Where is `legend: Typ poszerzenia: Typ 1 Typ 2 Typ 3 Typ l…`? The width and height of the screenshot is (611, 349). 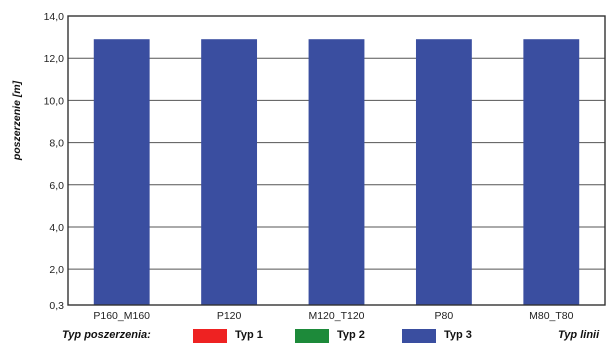
legend: Typ poszerzenia: Typ 1 Typ 2 Typ 3 Typ l… is located at coordinates (305, 336).